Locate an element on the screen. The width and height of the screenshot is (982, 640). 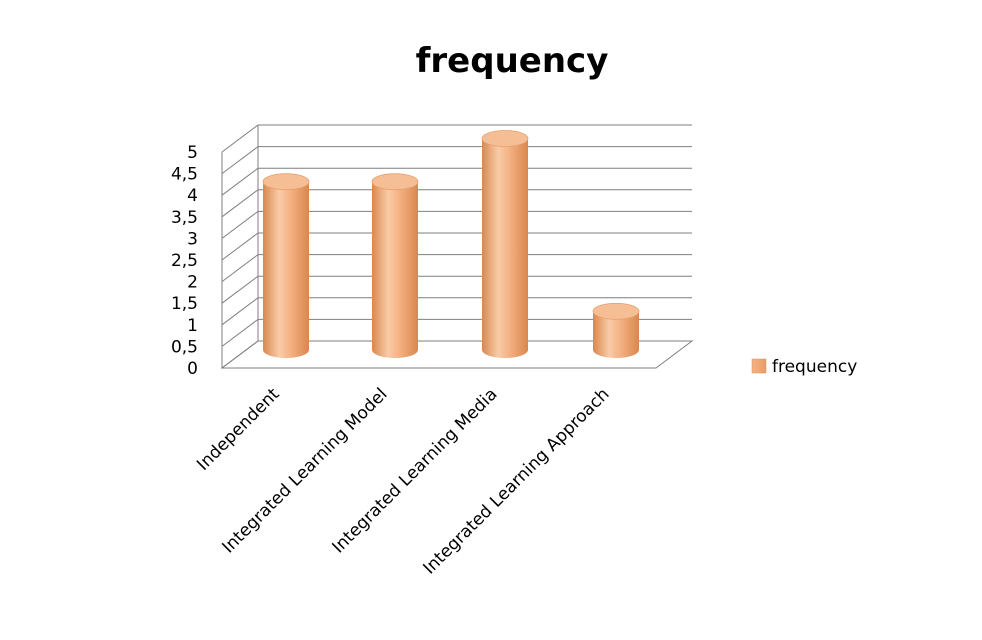
y-tick-label: 3 is located at coordinates (192, 239).